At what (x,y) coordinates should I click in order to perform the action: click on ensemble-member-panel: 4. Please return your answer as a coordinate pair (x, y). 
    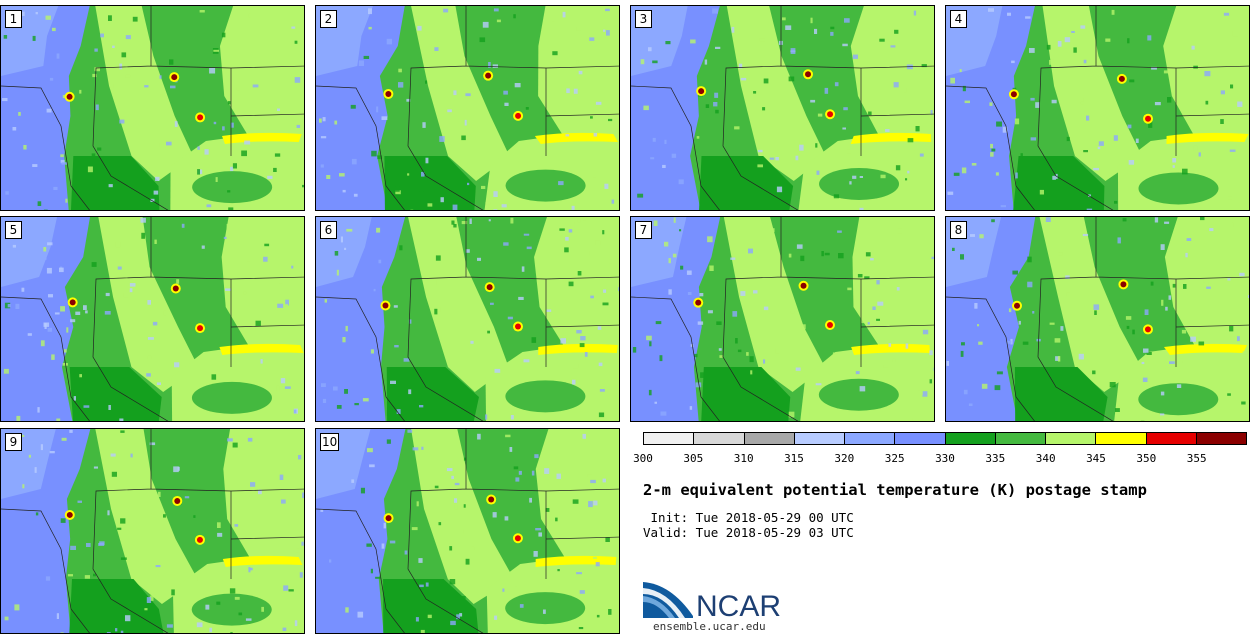
    Looking at the image, I should click on (1097, 108).